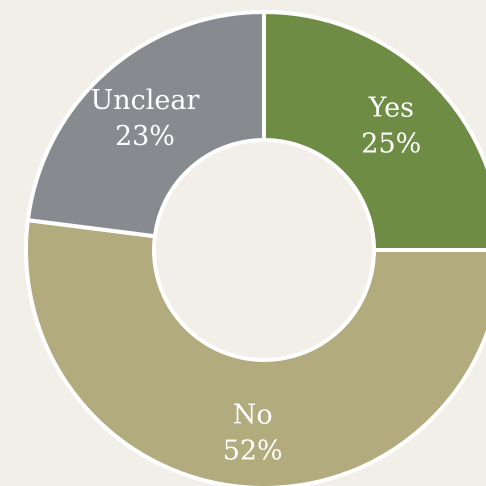 The width and height of the screenshot is (486, 486). What do you see at coordinates (391, 144) in the screenshot?
I see `slice-percent-yes: 25%` at bounding box center [391, 144].